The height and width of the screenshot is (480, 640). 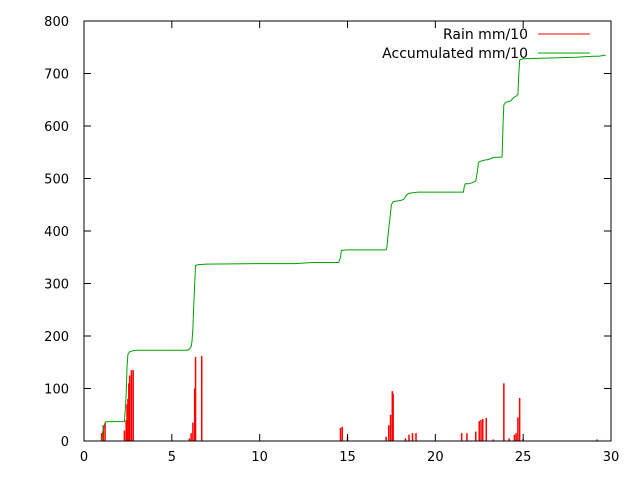 I want to click on y-tick-label: 800, so click(x=56, y=22).